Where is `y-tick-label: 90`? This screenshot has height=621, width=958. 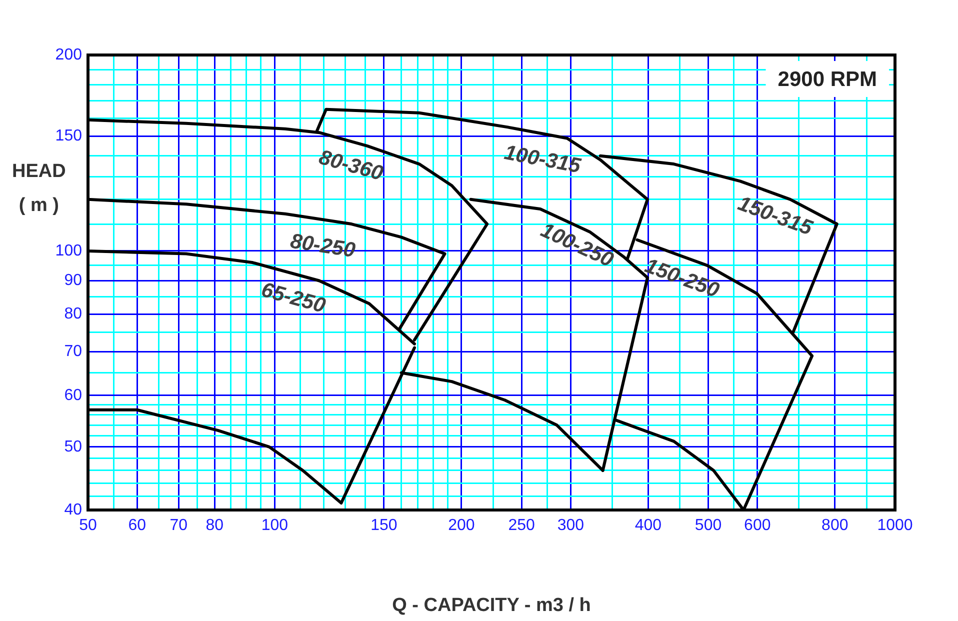 y-tick-label: 90 is located at coordinates (73, 281).